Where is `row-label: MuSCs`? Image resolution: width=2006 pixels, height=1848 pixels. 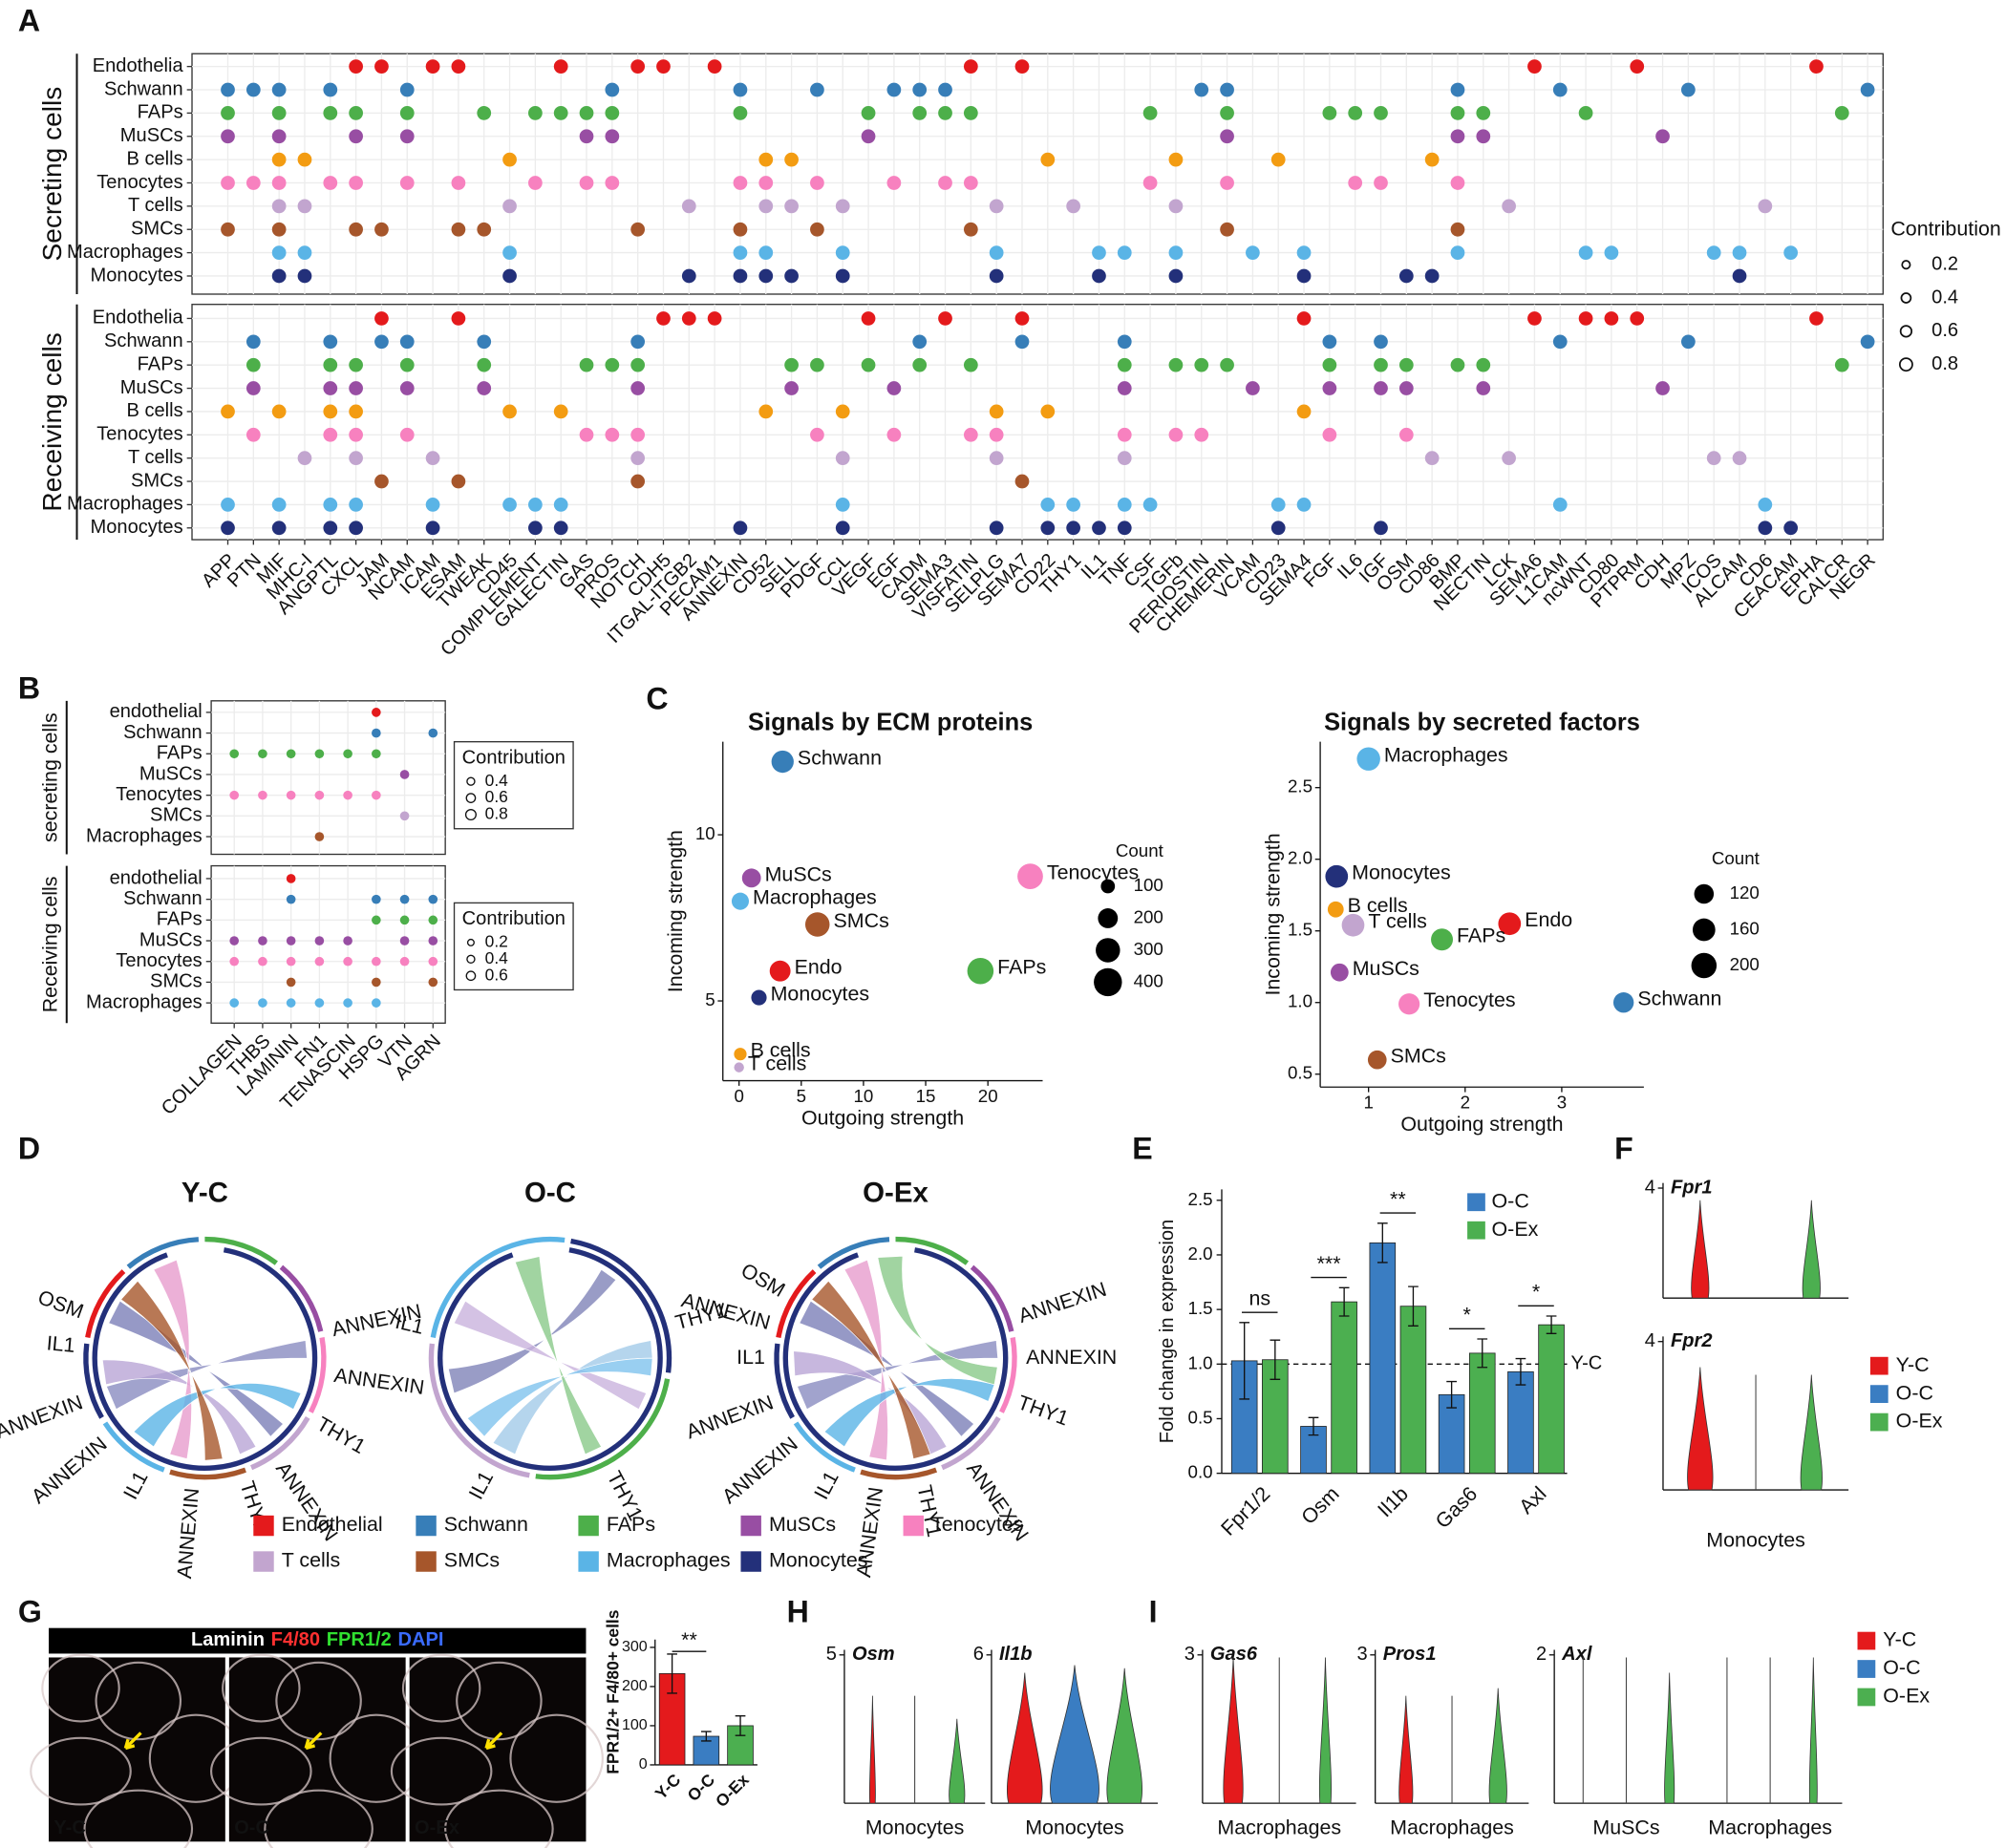
row-label: MuSCs is located at coordinates (151, 387).